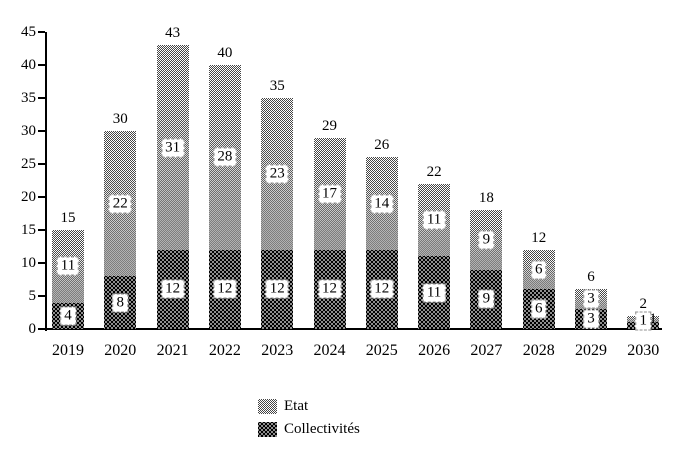  I want to click on x-tick-label: 2022, so click(224, 350).